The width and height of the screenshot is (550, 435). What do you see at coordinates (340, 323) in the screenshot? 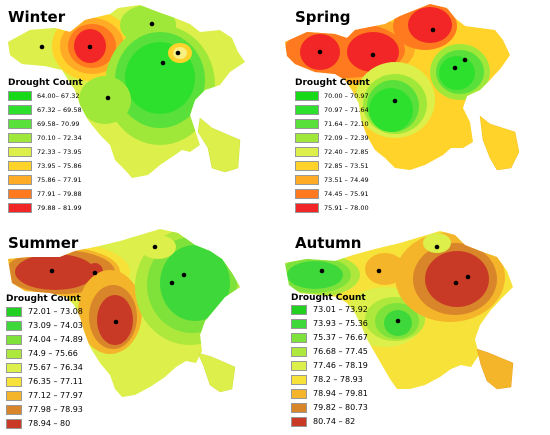
I see `legend-label: 73.93 – 75.36` at bounding box center [340, 323].